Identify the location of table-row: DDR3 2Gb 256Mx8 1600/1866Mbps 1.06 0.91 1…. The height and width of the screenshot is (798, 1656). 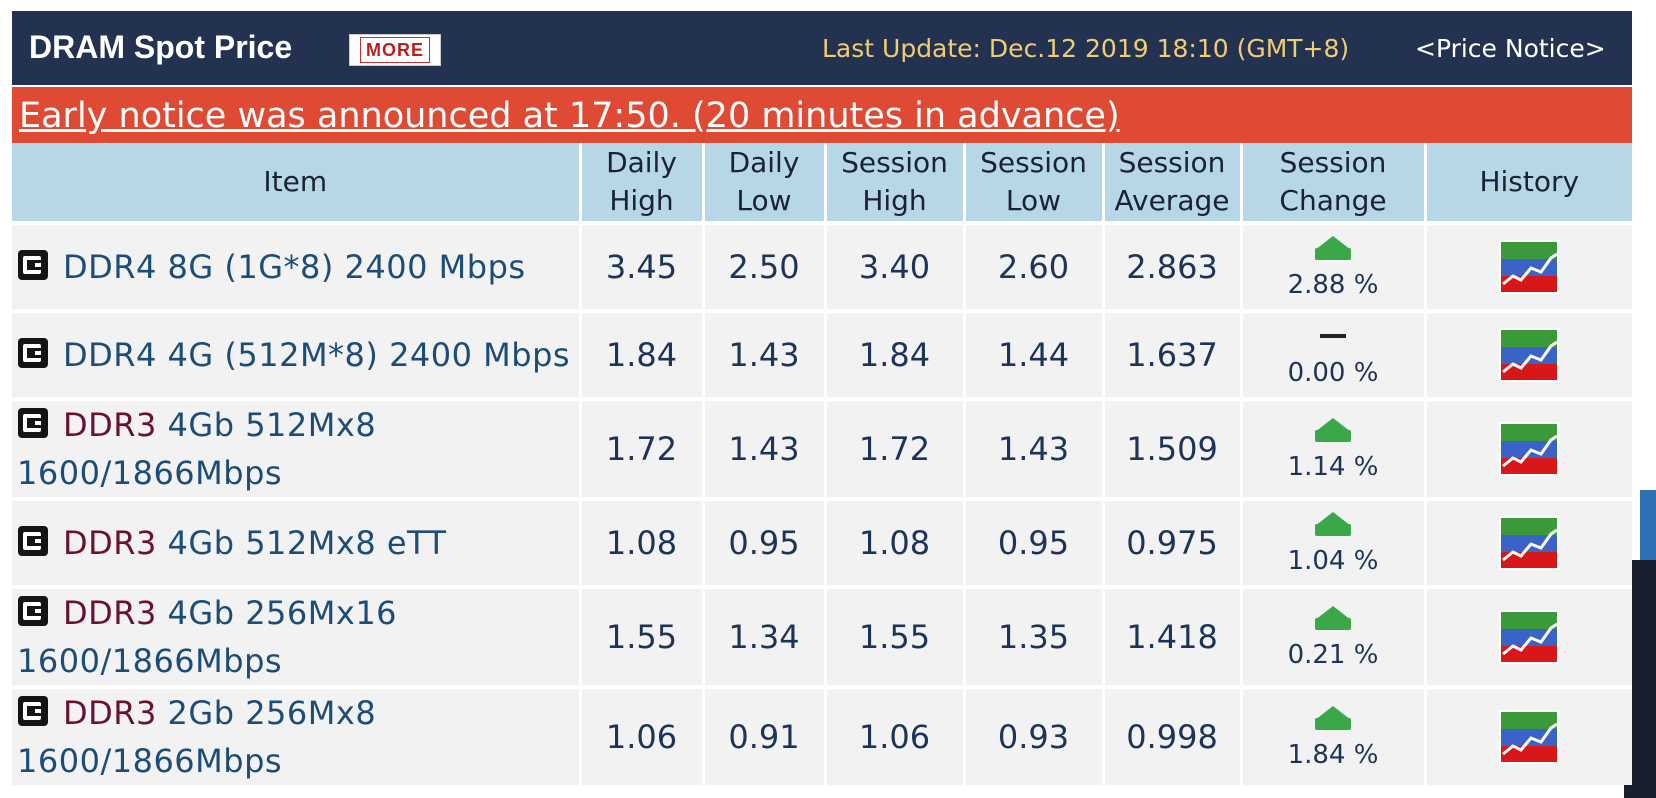
(822, 735).